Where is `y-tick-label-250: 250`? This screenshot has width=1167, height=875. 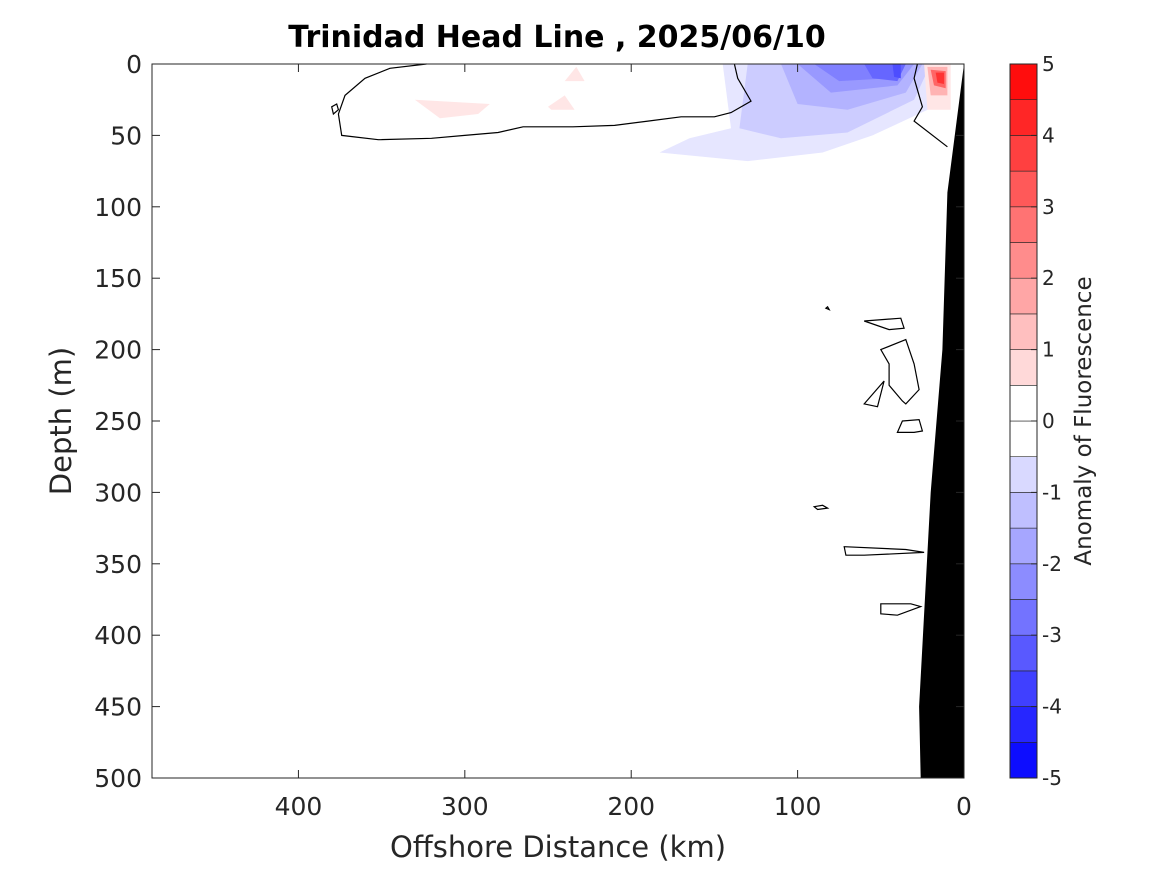
y-tick-label-250: 250 is located at coordinates (118, 421).